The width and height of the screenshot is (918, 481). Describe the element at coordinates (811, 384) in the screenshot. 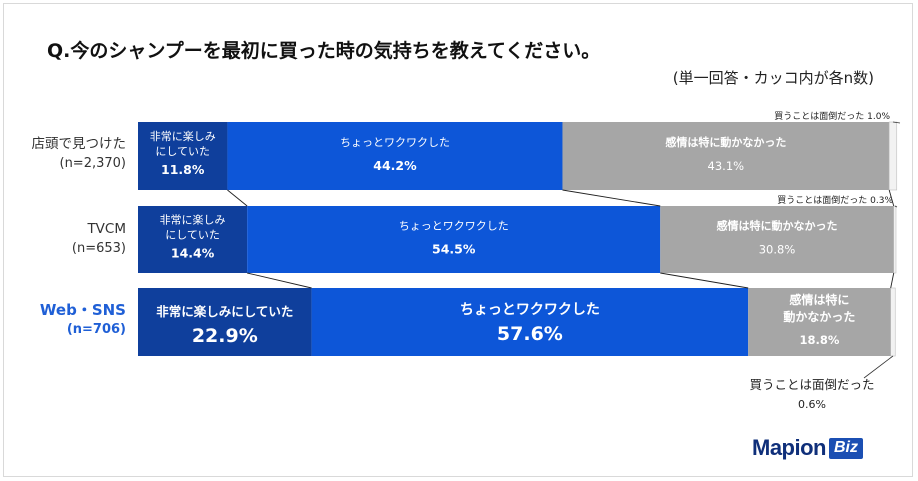

I see `callout-label-r2: 買うことは面倒だった` at that location.